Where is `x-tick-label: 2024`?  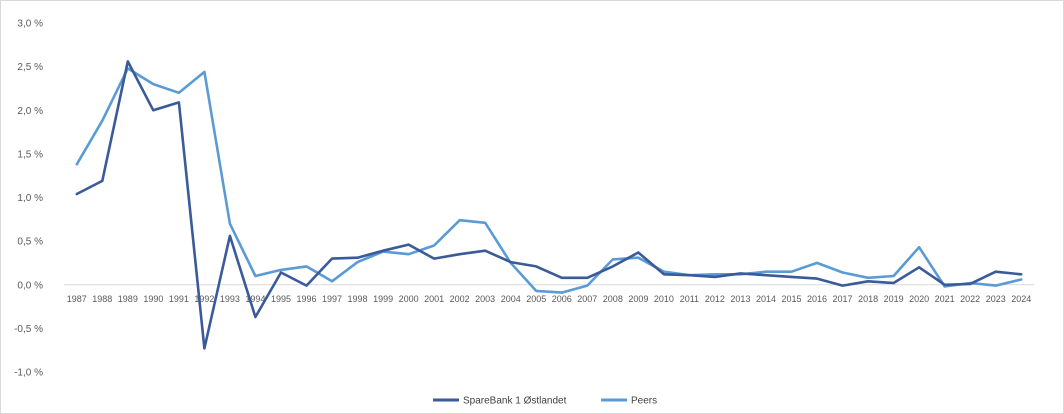
x-tick-label: 2024 is located at coordinates (1021, 299).